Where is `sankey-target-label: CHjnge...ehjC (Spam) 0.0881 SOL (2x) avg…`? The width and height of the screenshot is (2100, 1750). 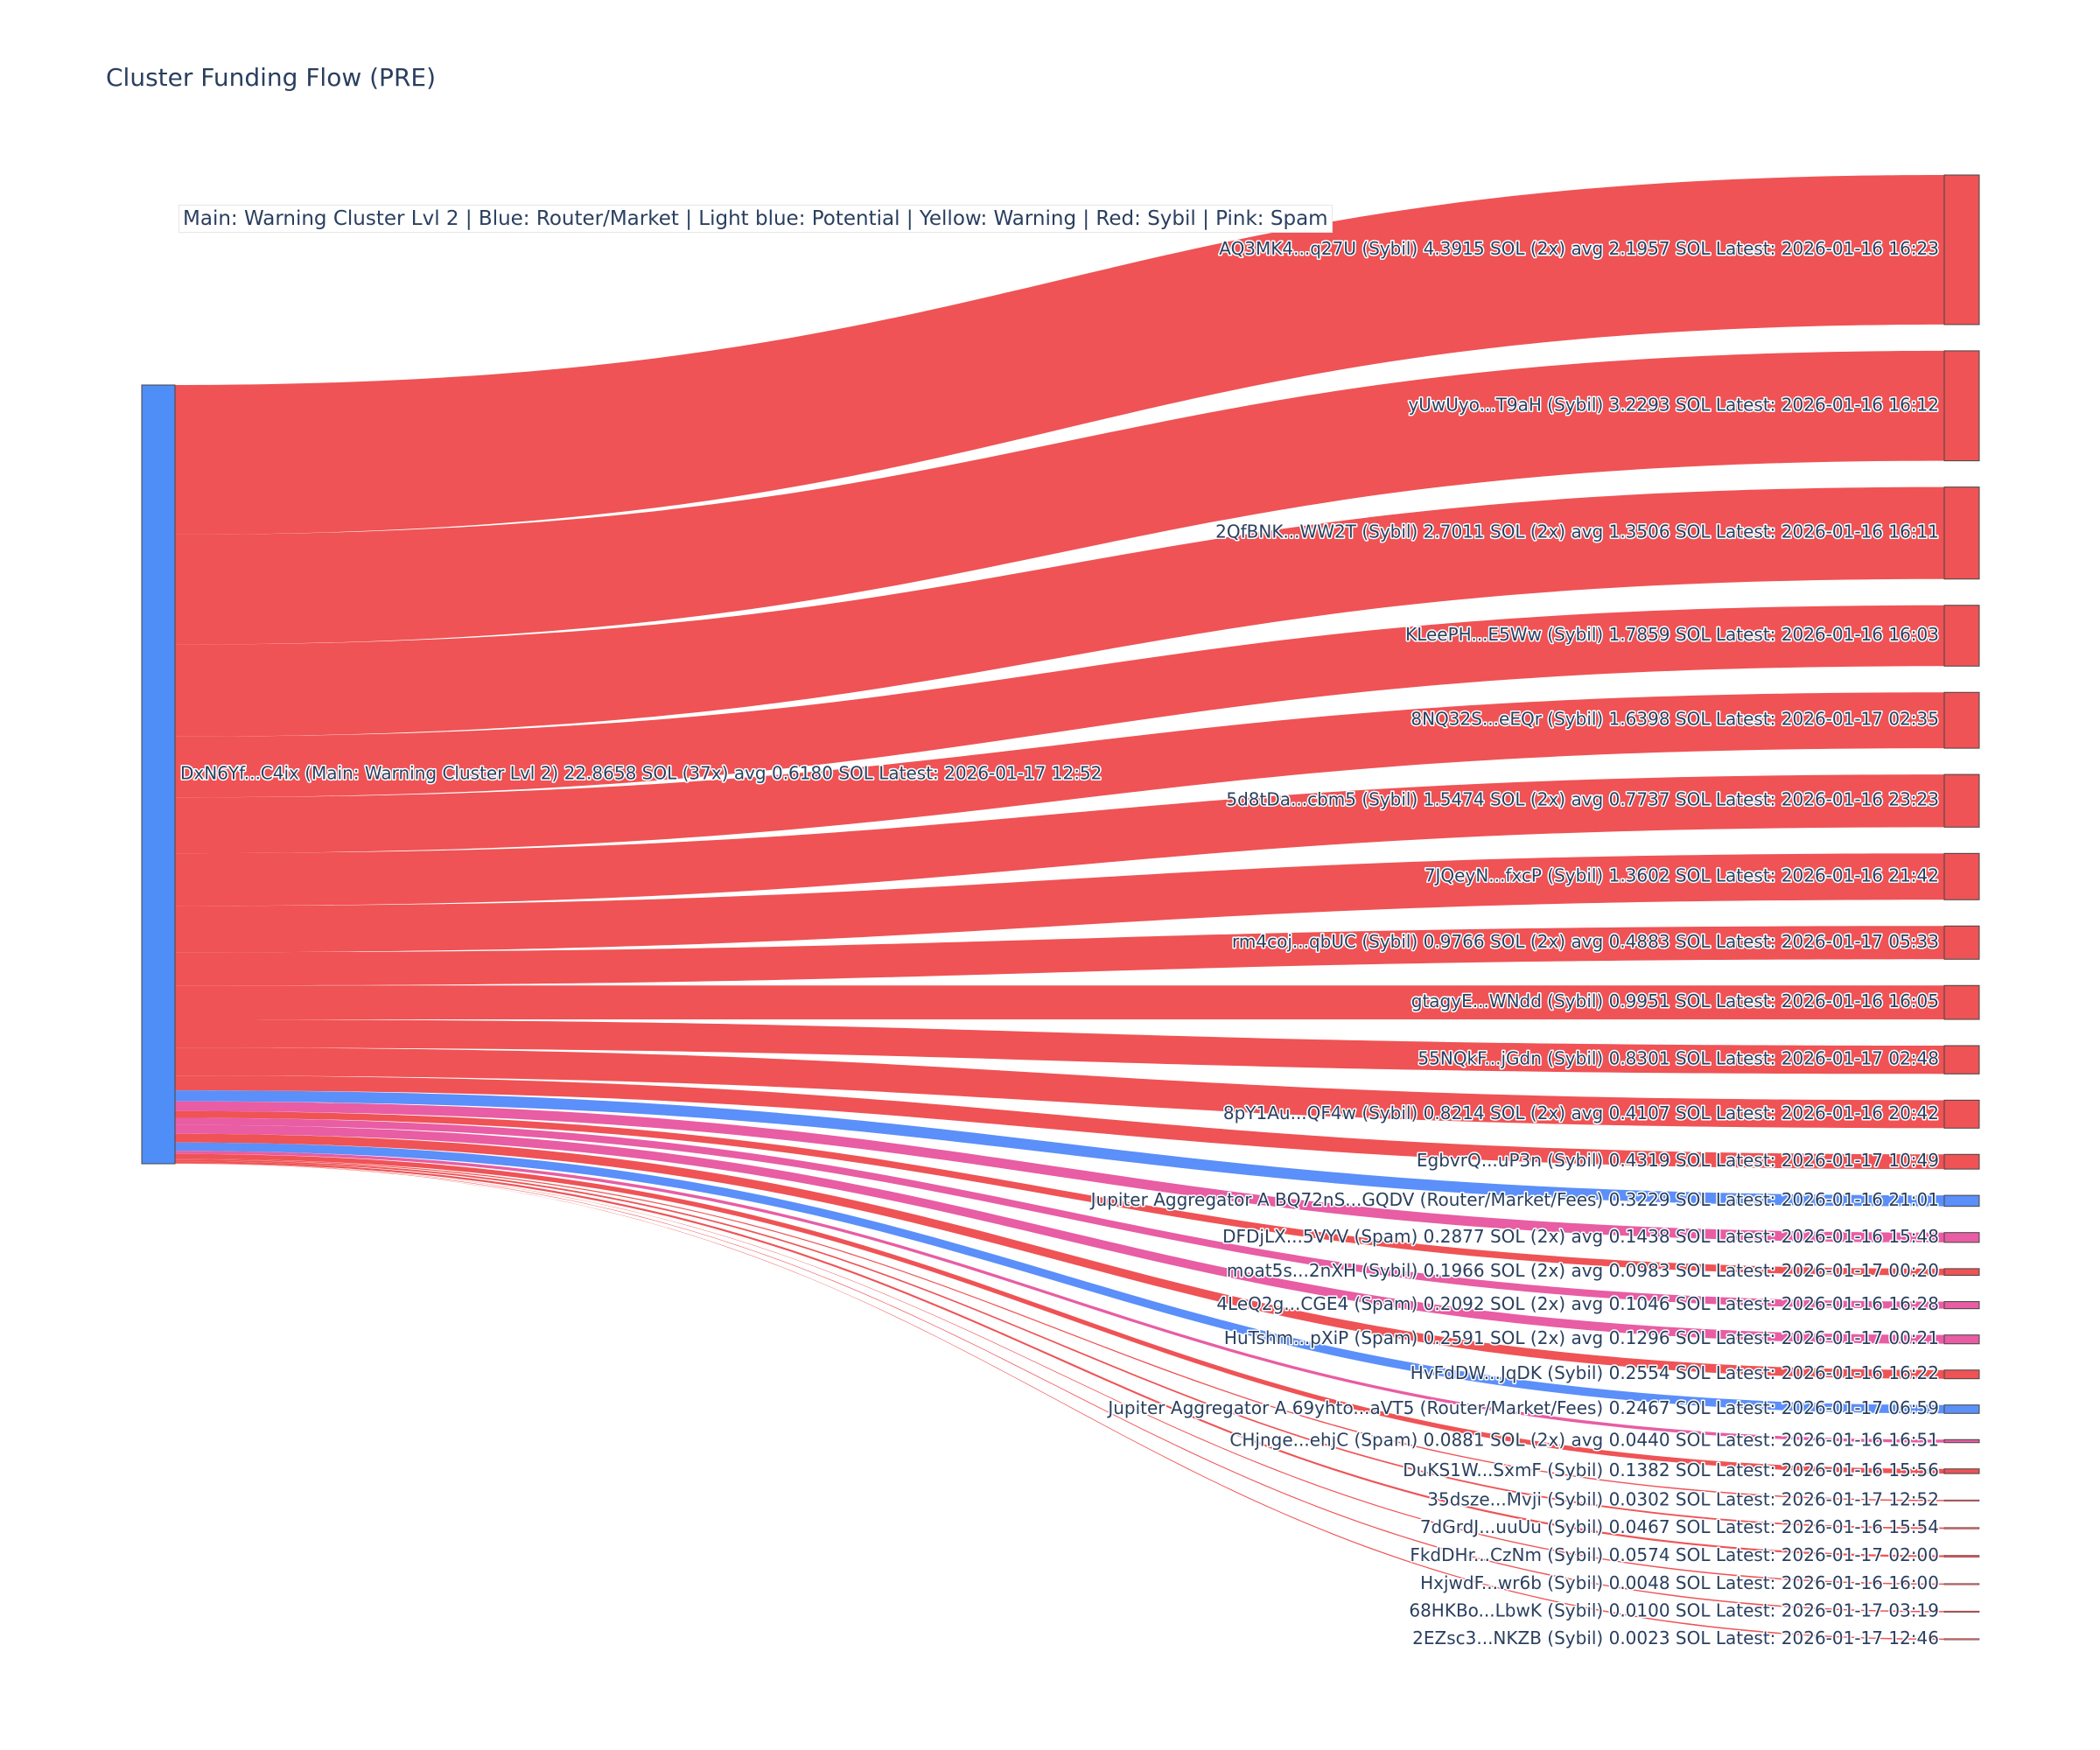 sankey-target-label: CHjnge...ehjC (Spam) 0.0881 SOL (2x) avg… is located at coordinates (1584, 1440).